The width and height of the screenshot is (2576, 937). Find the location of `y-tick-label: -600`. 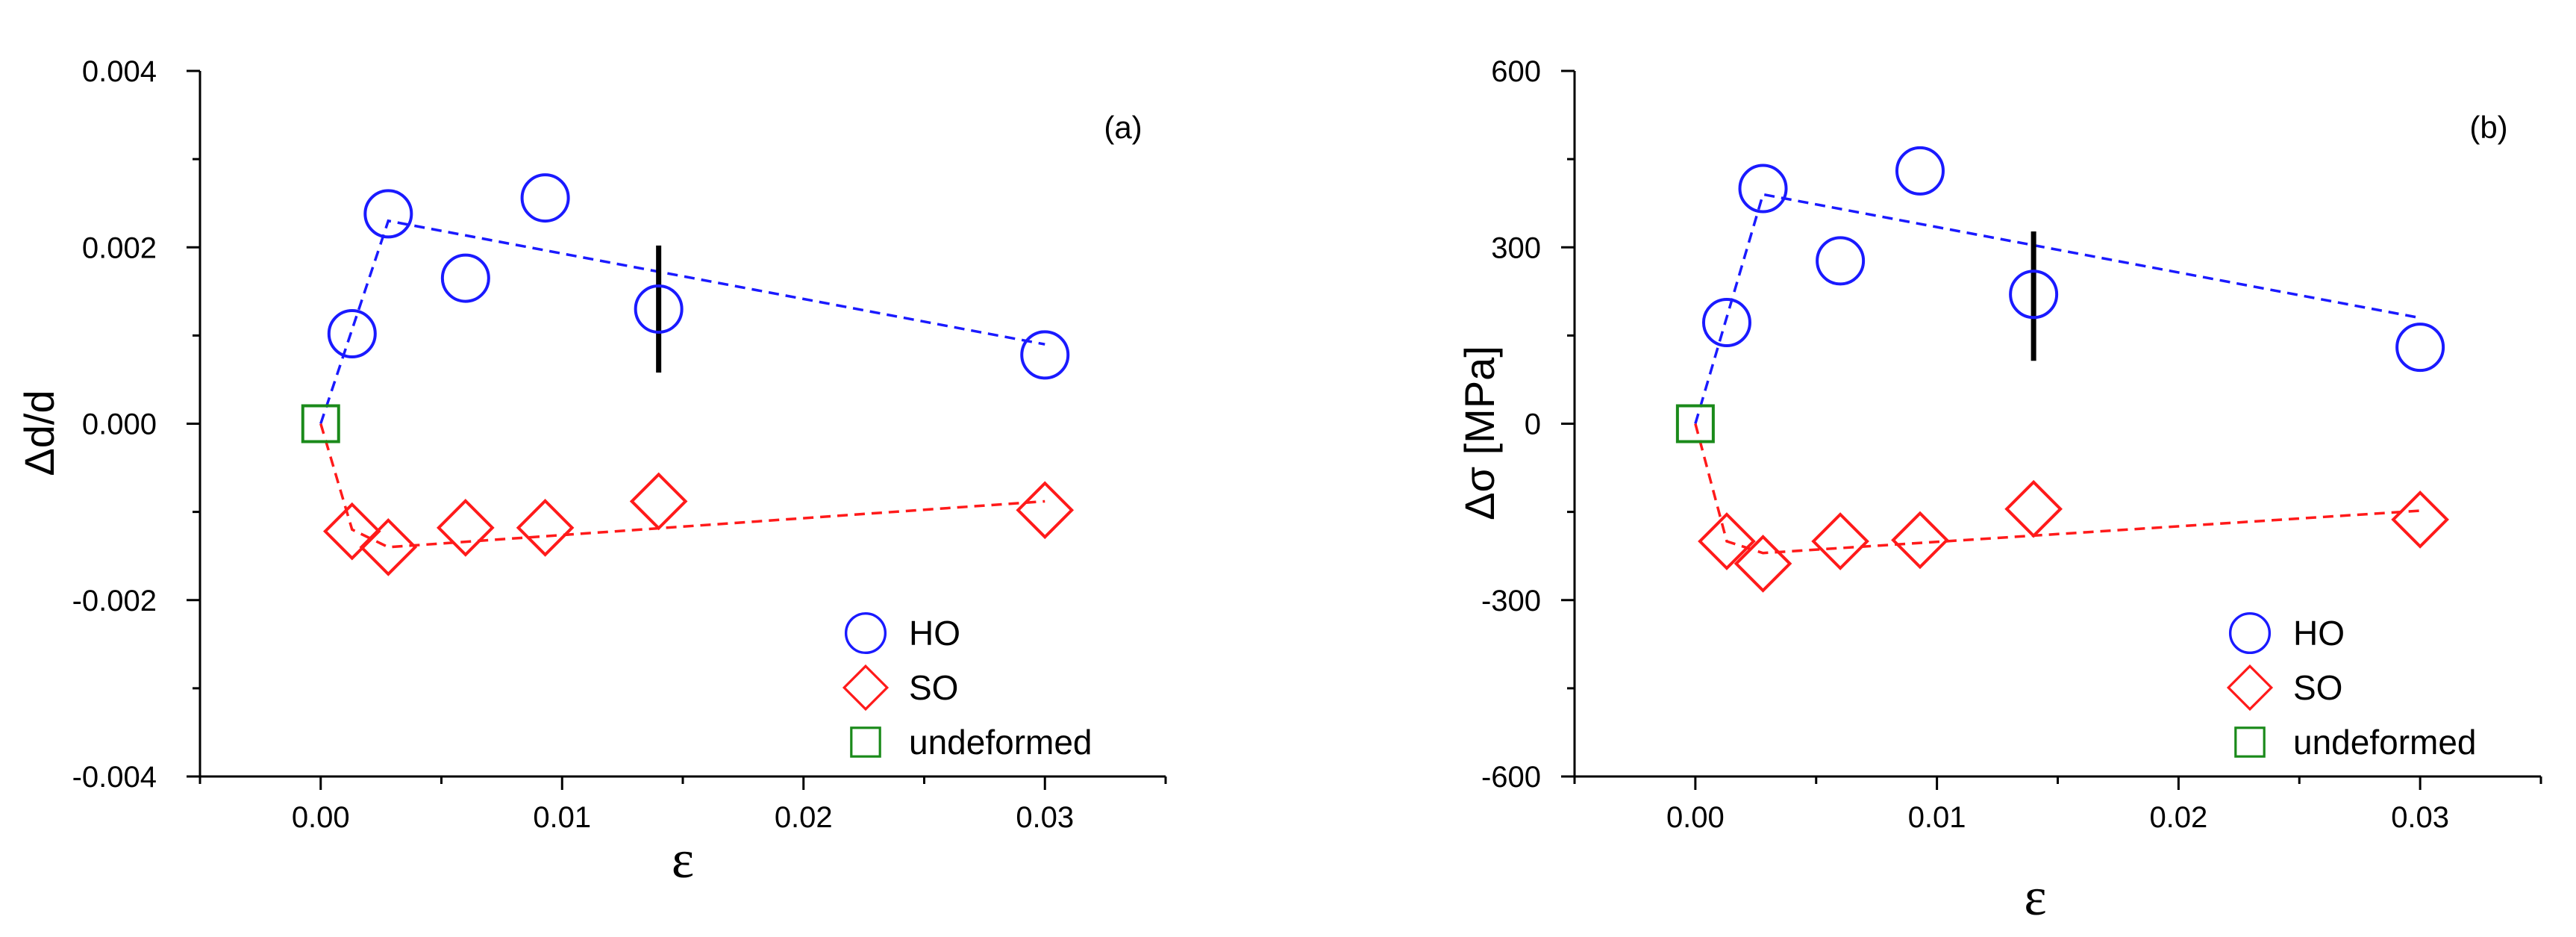

y-tick-label: -600 is located at coordinates (1511, 778).